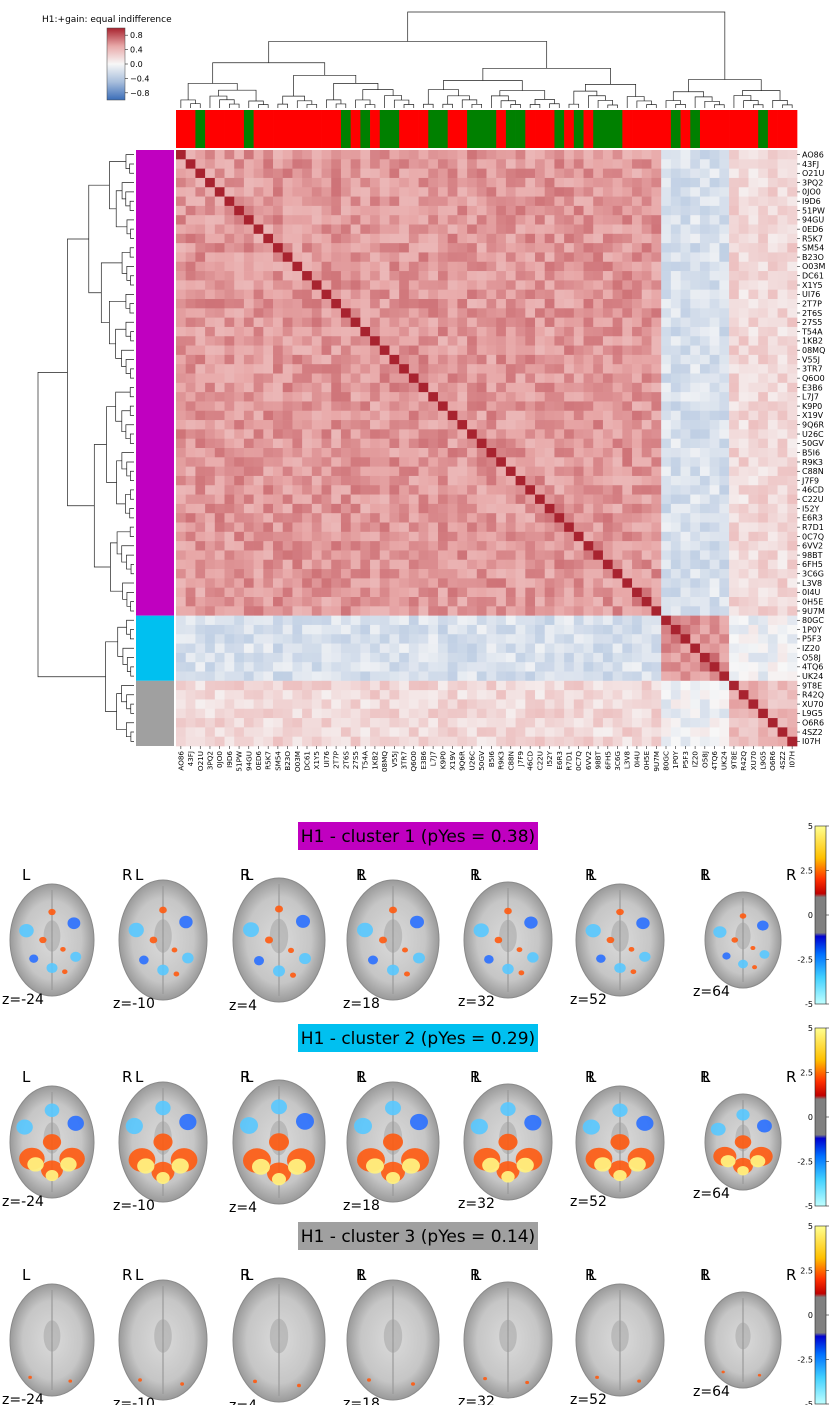 This screenshot has width=836, height=1405. What do you see at coordinates (510, 761) in the screenshot?
I see `column-label: C88N` at bounding box center [510, 761].